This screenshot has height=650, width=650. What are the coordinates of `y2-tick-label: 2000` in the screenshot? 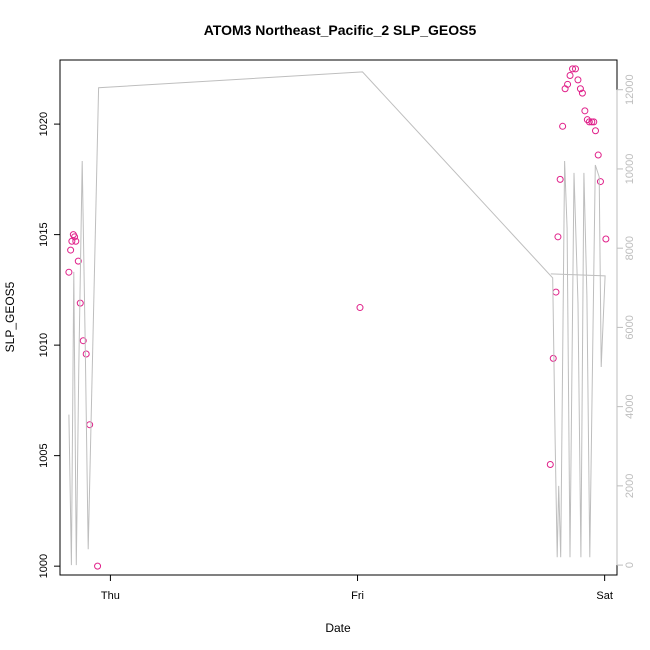 It's located at (630, 486).